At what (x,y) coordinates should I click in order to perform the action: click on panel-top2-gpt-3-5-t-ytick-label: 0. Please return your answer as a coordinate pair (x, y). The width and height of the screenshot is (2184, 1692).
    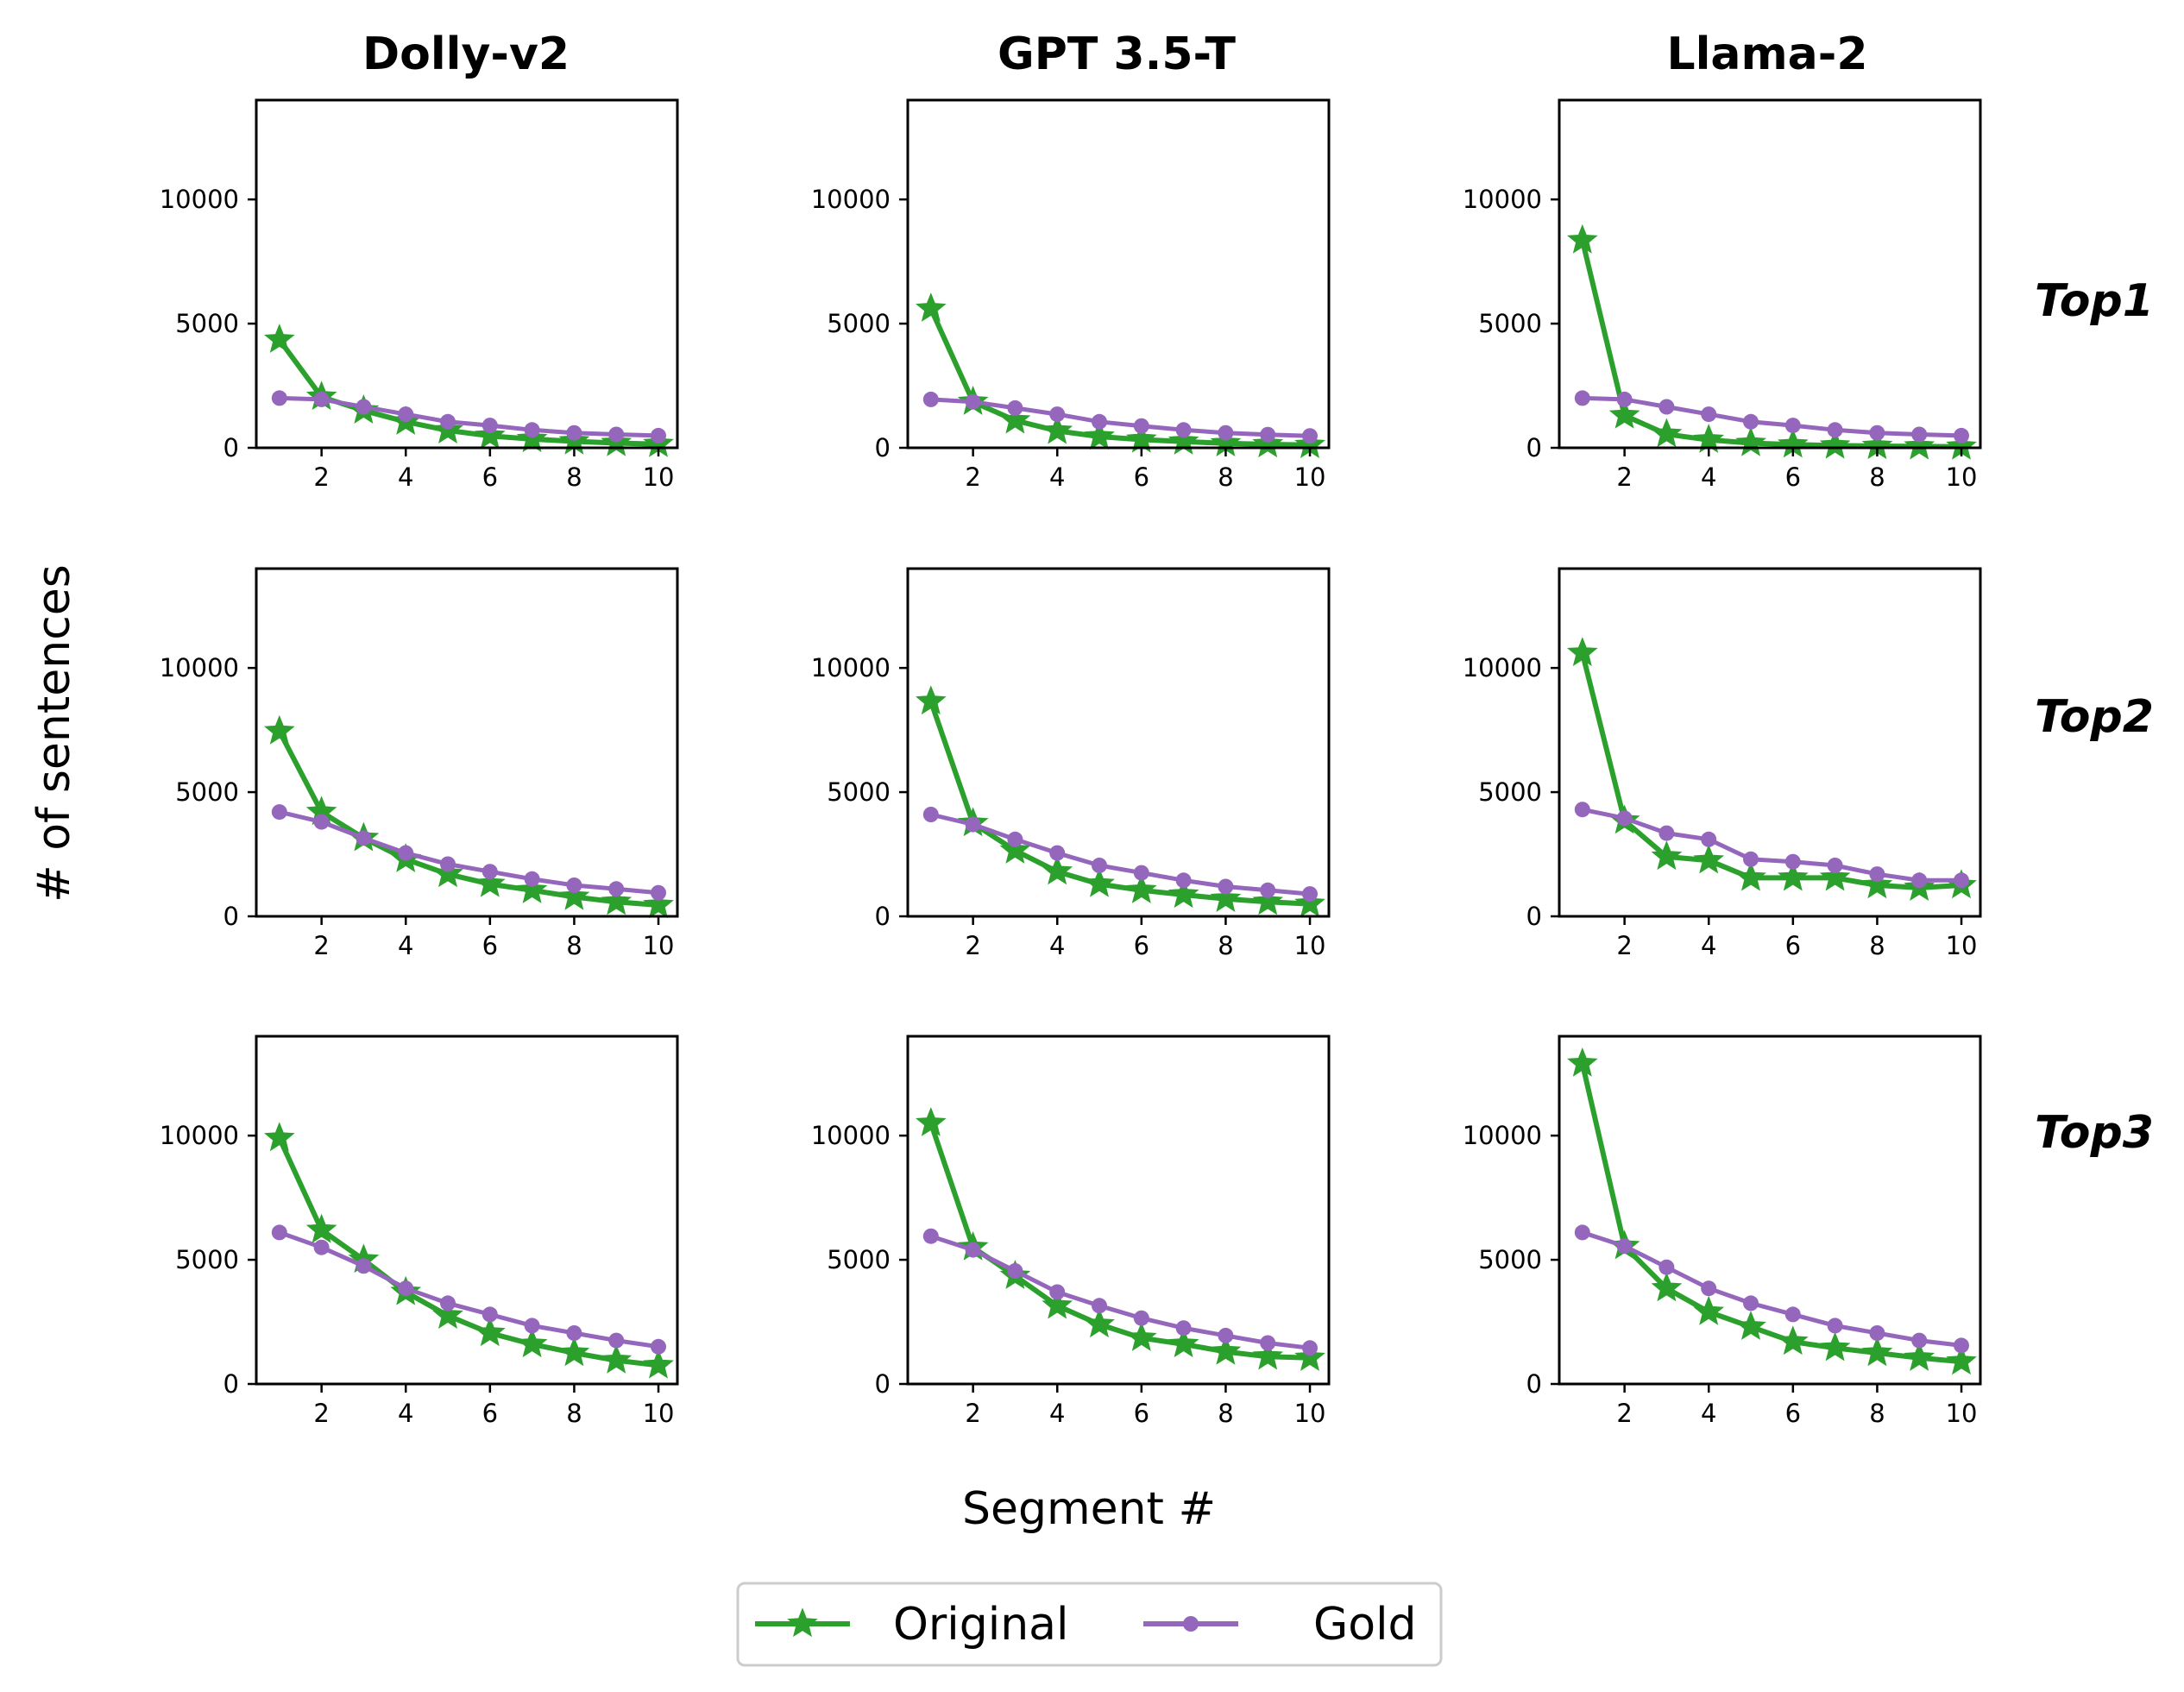
    Looking at the image, I should click on (883, 916).